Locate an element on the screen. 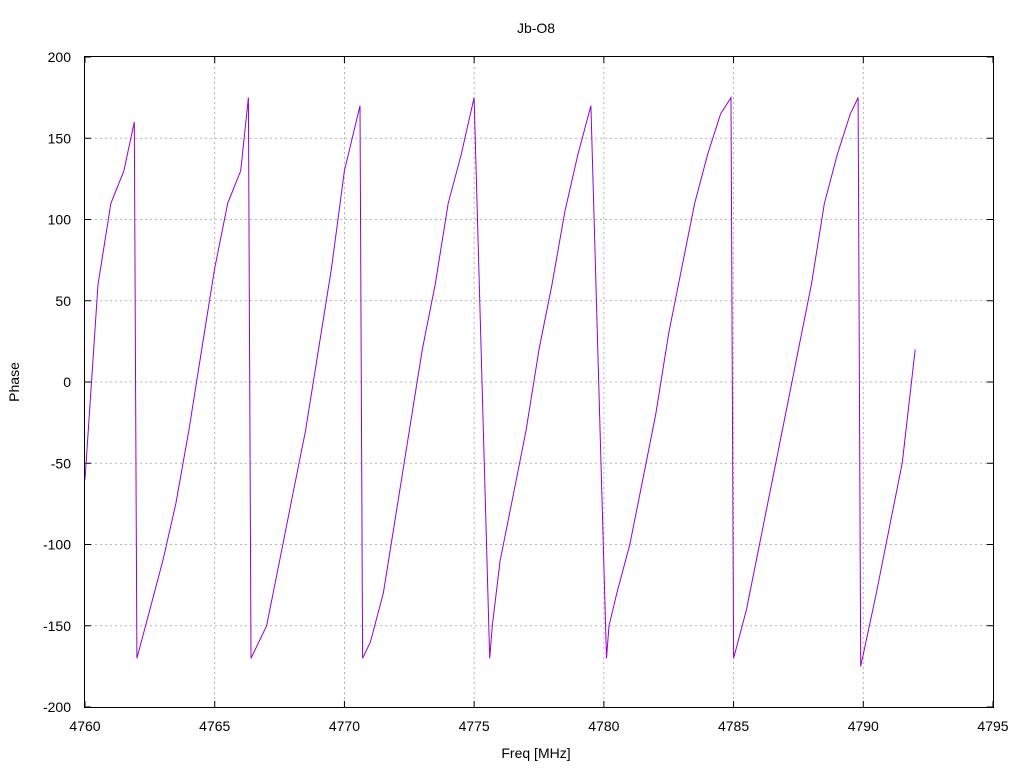 The height and width of the screenshot is (768, 1024). y-tick-label: -150 is located at coordinates (57, 626).